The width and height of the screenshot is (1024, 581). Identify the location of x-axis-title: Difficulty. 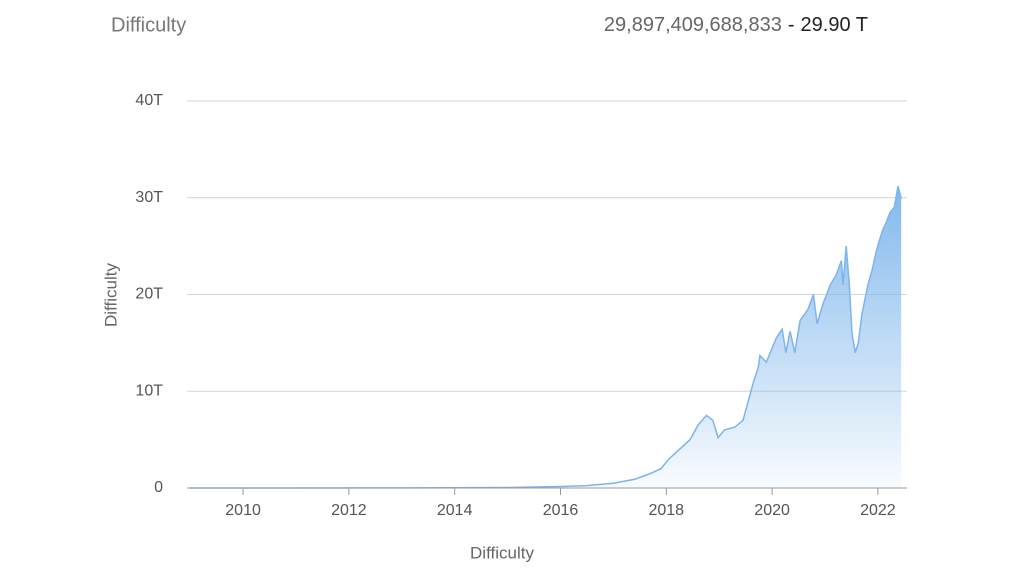
(502, 552).